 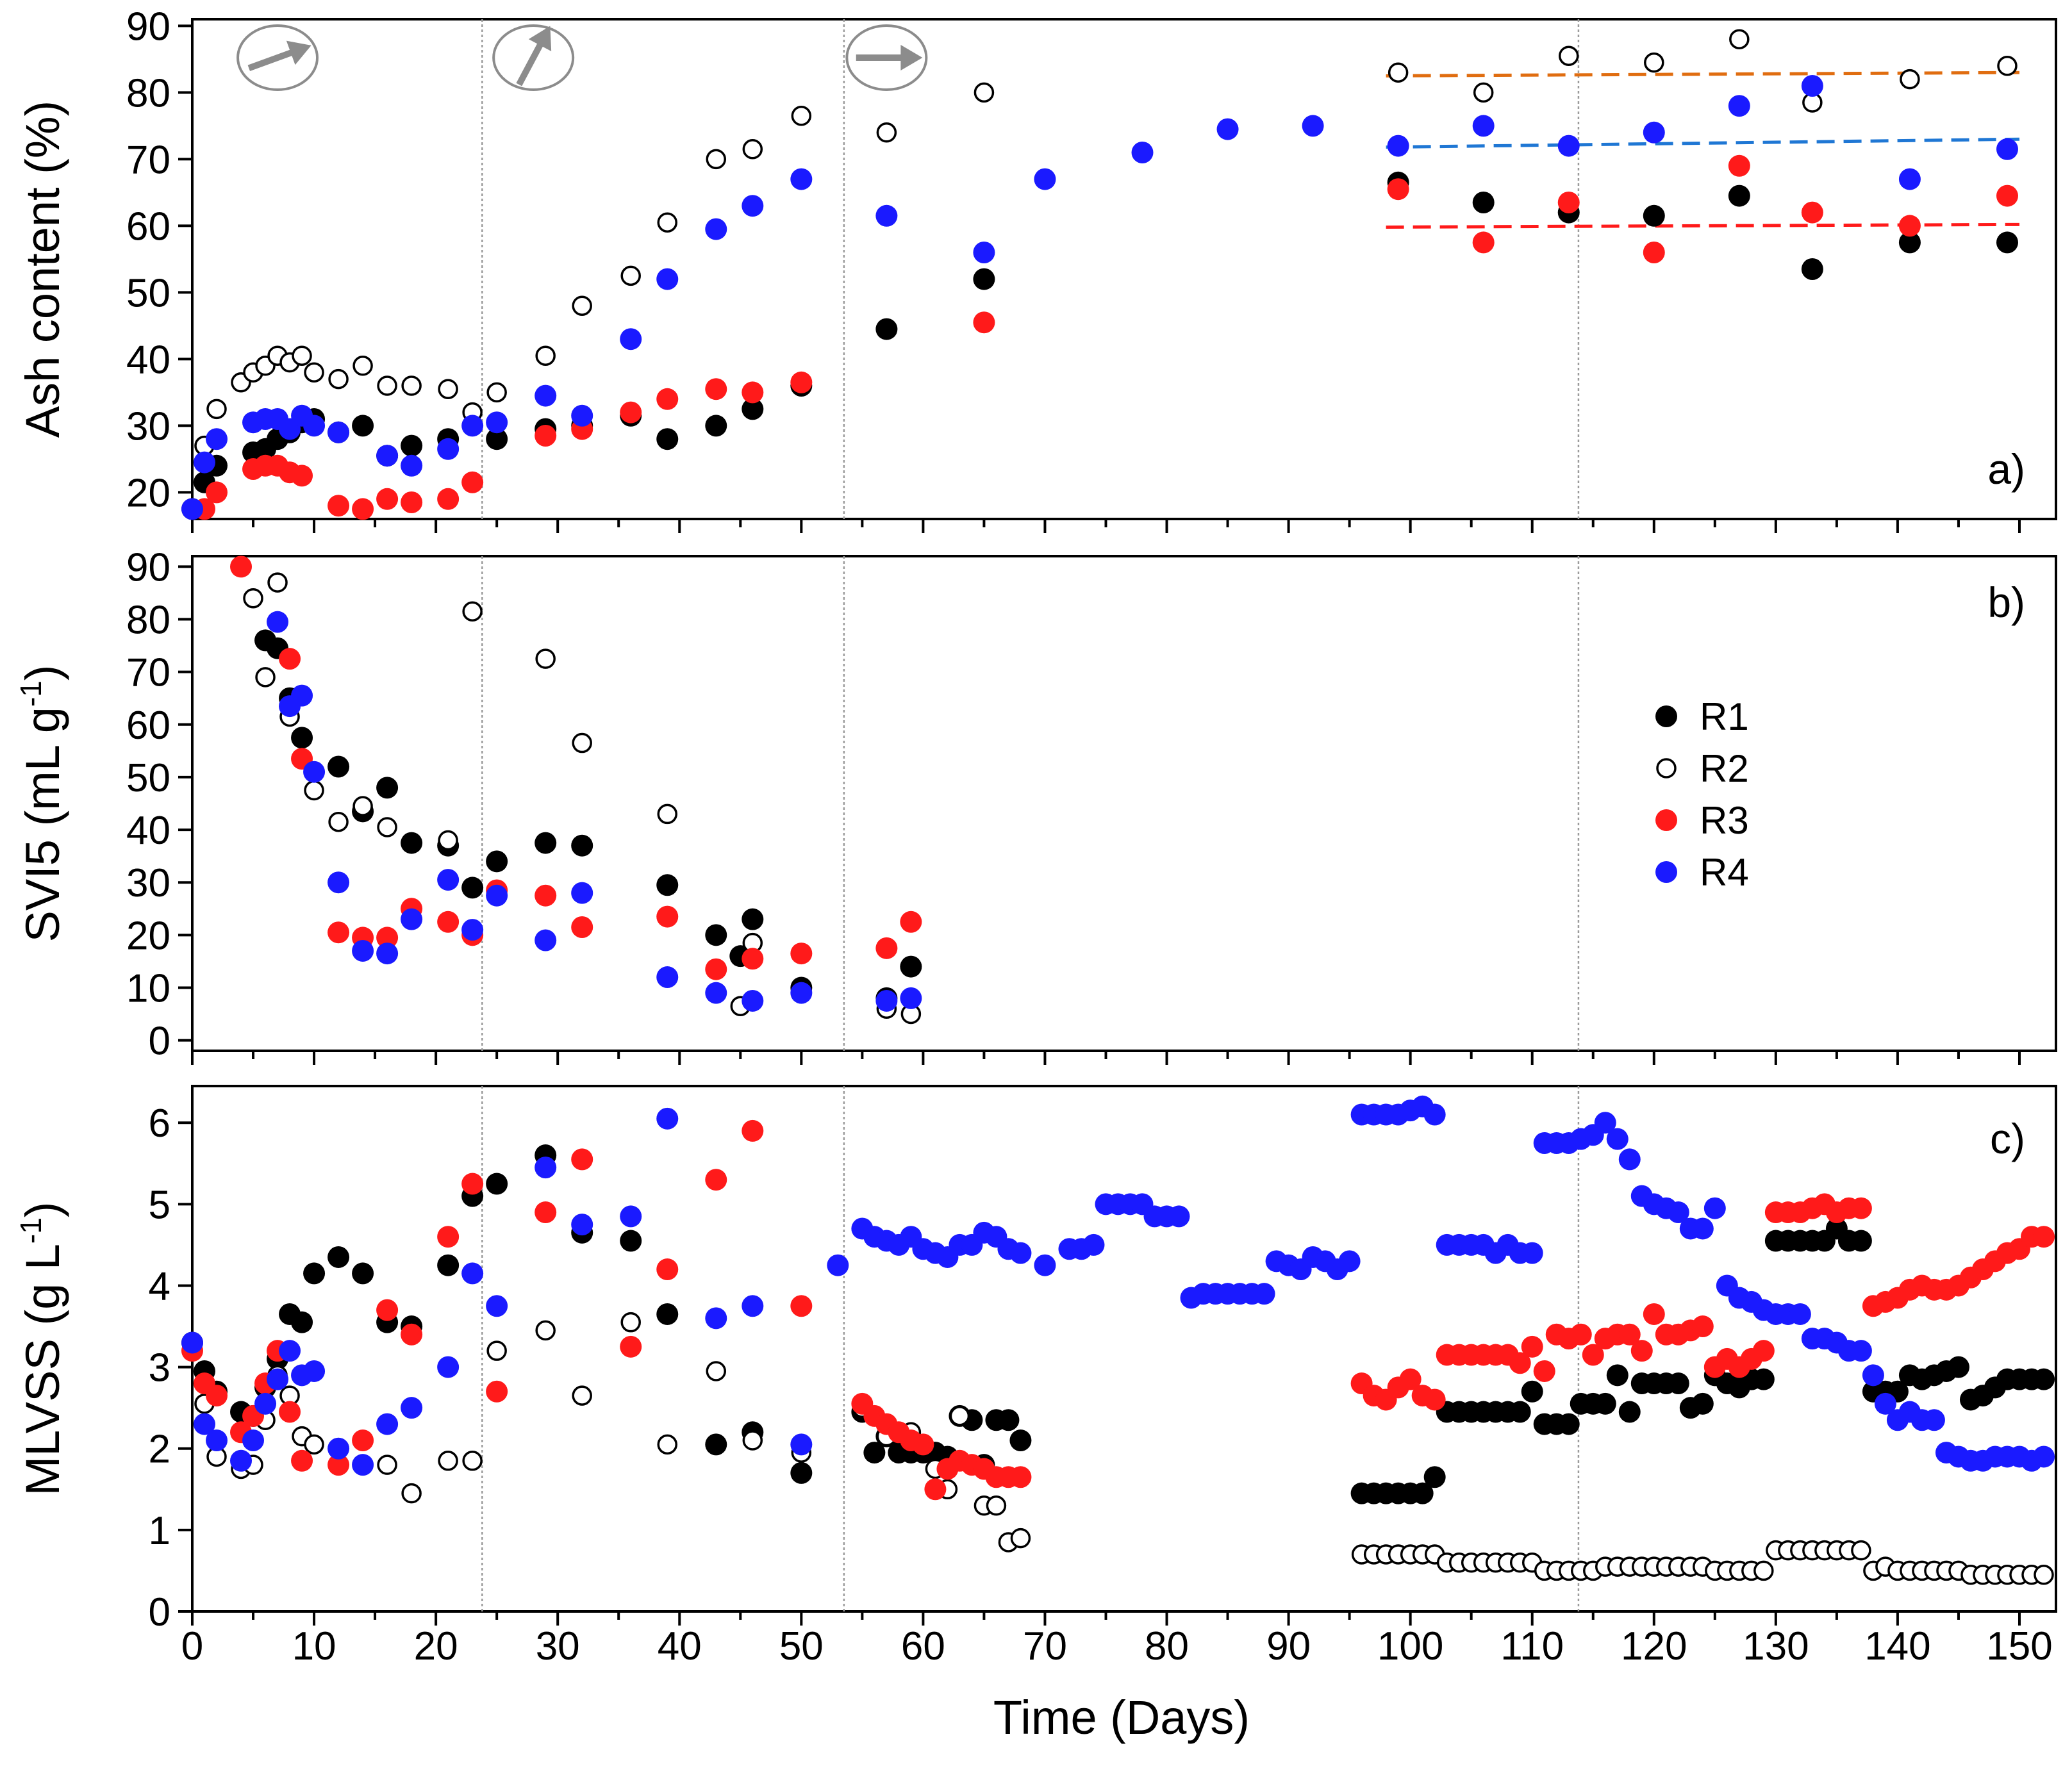 I want to click on x-tick-label: 30, so click(x=558, y=1646).